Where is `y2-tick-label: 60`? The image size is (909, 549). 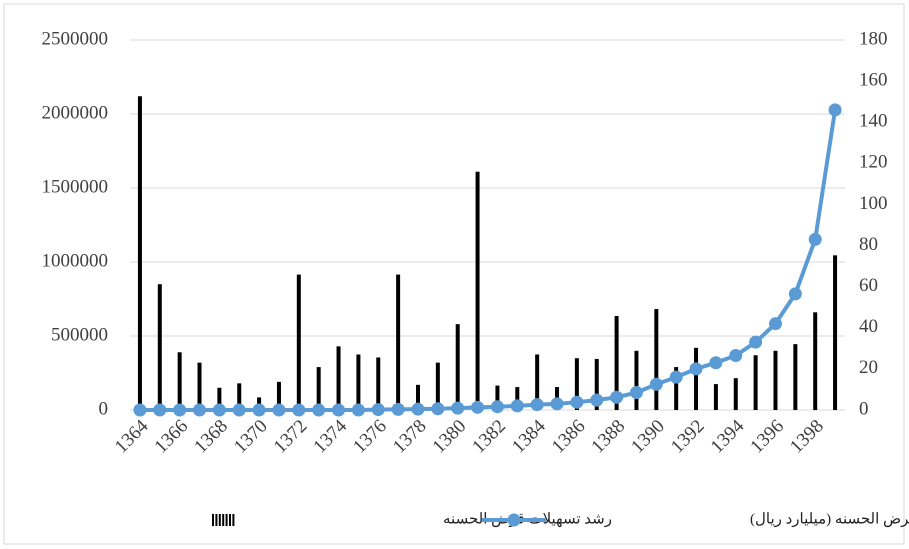
y2-tick-label: 60 is located at coordinates (868, 285).